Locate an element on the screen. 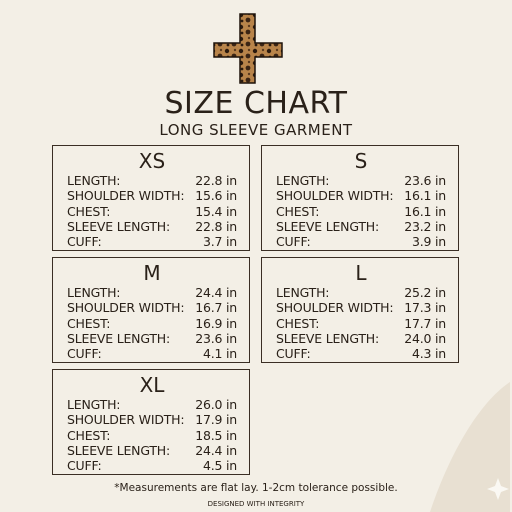 The image size is (512, 512). measure-value: 23.2 in is located at coordinates (425, 226).